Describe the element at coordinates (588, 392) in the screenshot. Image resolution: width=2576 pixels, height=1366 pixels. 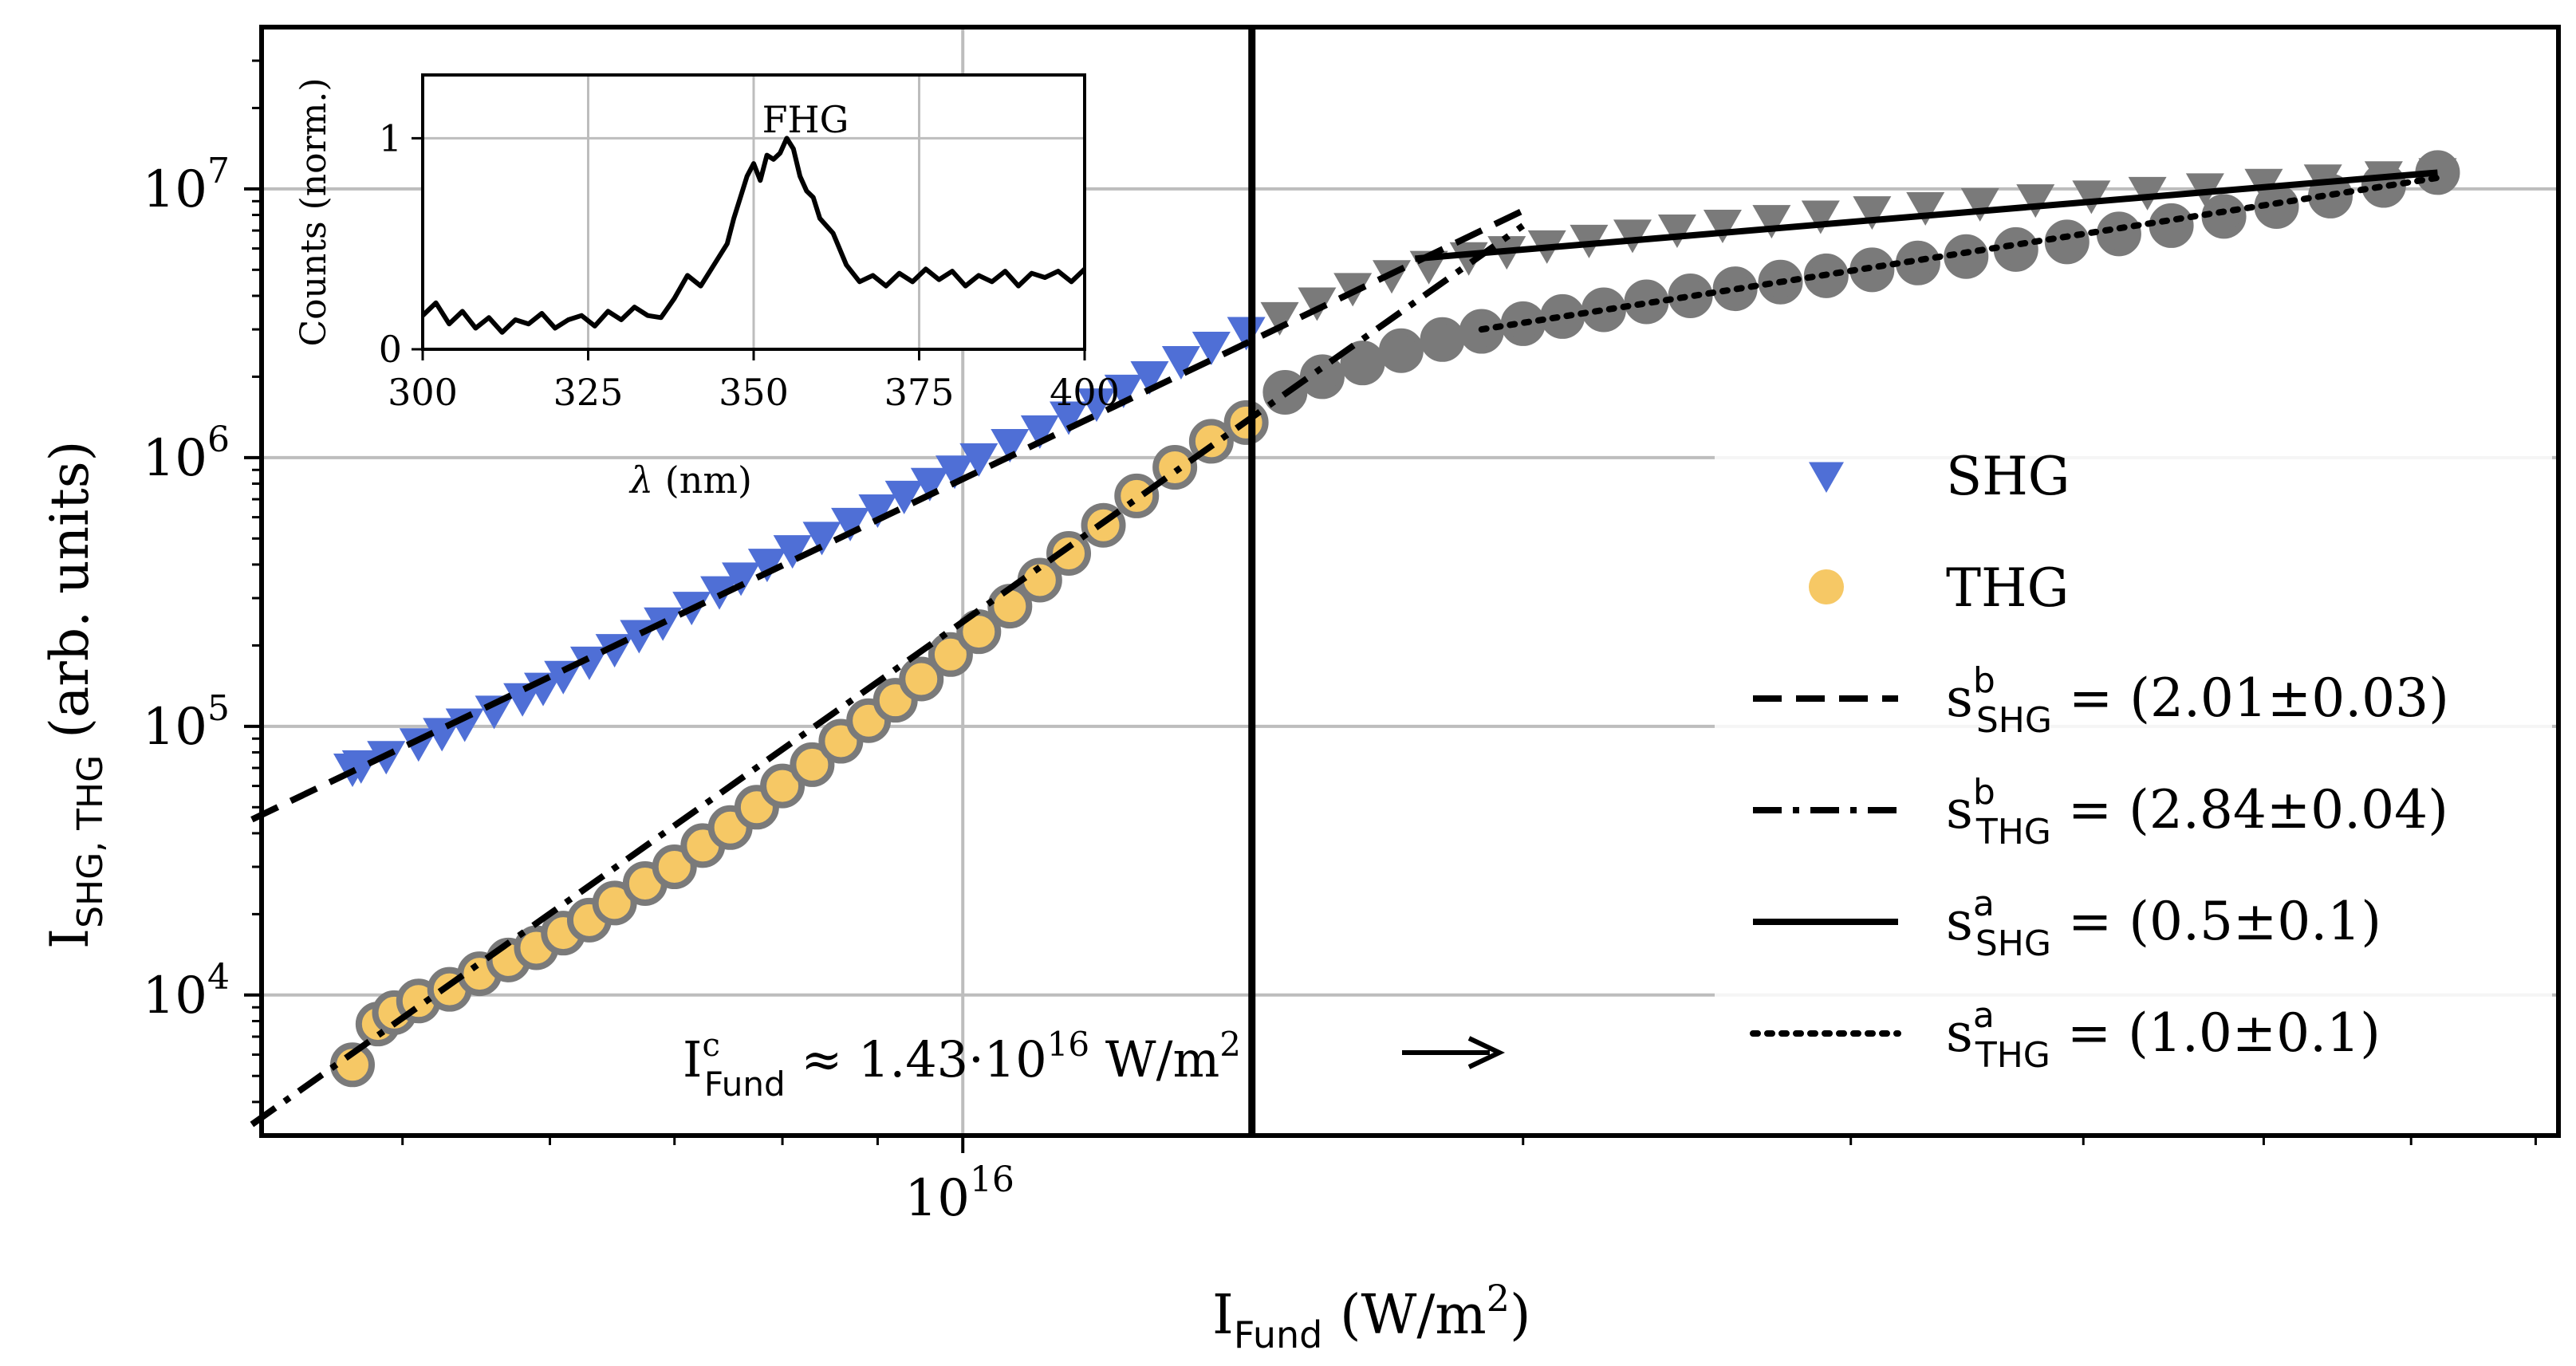
I see `inset-x-tick-label: 325` at that location.